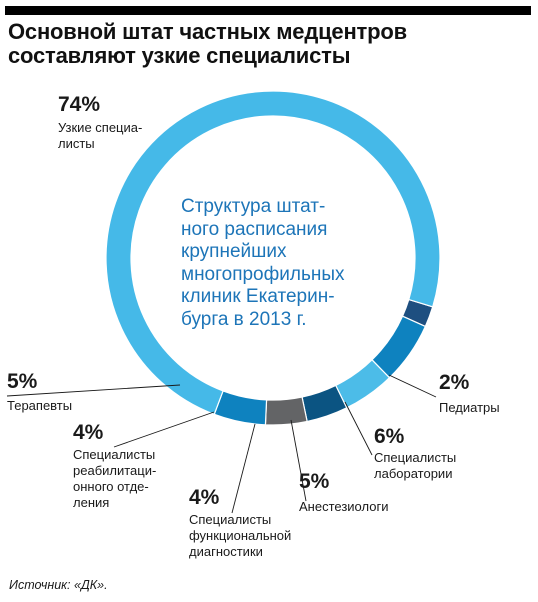  What do you see at coordinates (389, 436) in the screenshot?
I see `slice-value-label: 6%` at bounding box center [389, 436].